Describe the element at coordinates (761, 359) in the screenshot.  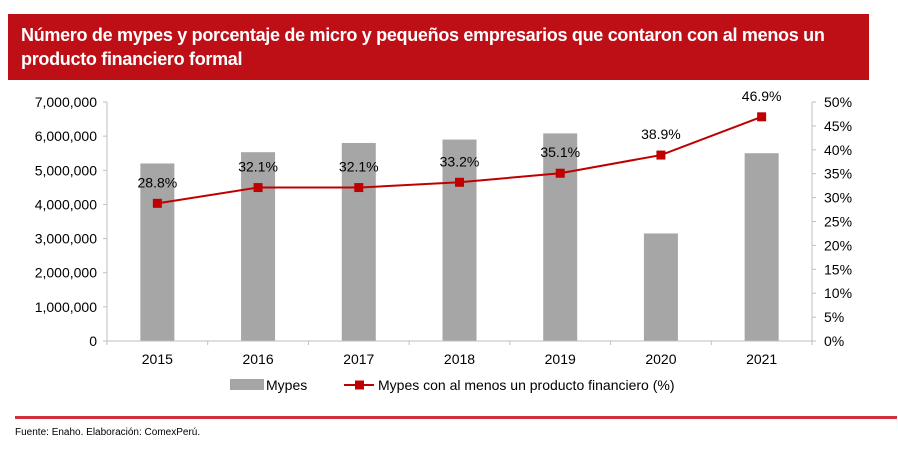
I see `x-tick-label: 2021` at that location.